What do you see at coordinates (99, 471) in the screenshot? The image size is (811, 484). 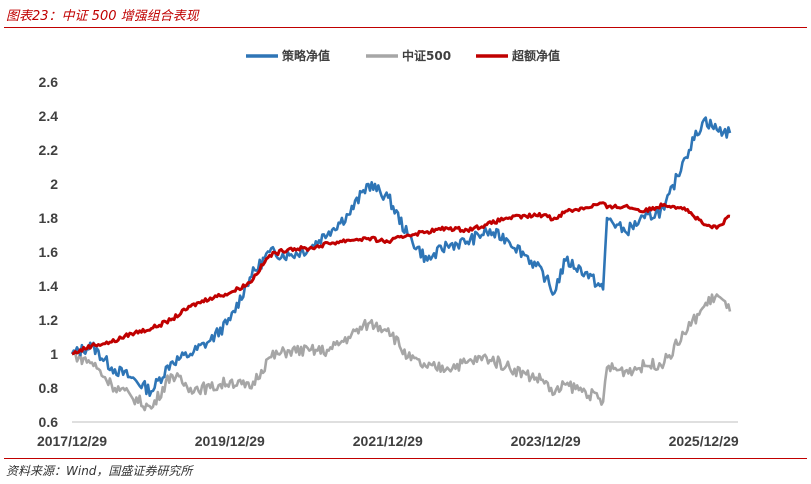 I see `source-note: 资料来源：Wind，国盛证券研究所` at bounding box center [99, 471].